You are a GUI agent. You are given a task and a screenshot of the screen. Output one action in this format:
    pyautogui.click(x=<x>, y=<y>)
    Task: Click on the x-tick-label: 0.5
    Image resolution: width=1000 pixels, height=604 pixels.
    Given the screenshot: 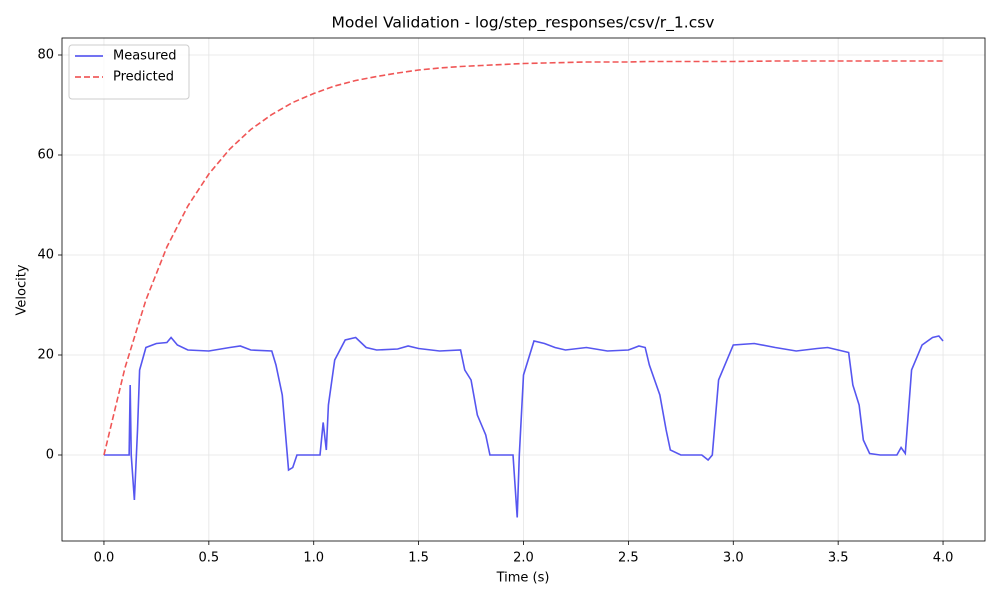 What is the action you would take?
    pyautogui.click(x=208, y=558)
    